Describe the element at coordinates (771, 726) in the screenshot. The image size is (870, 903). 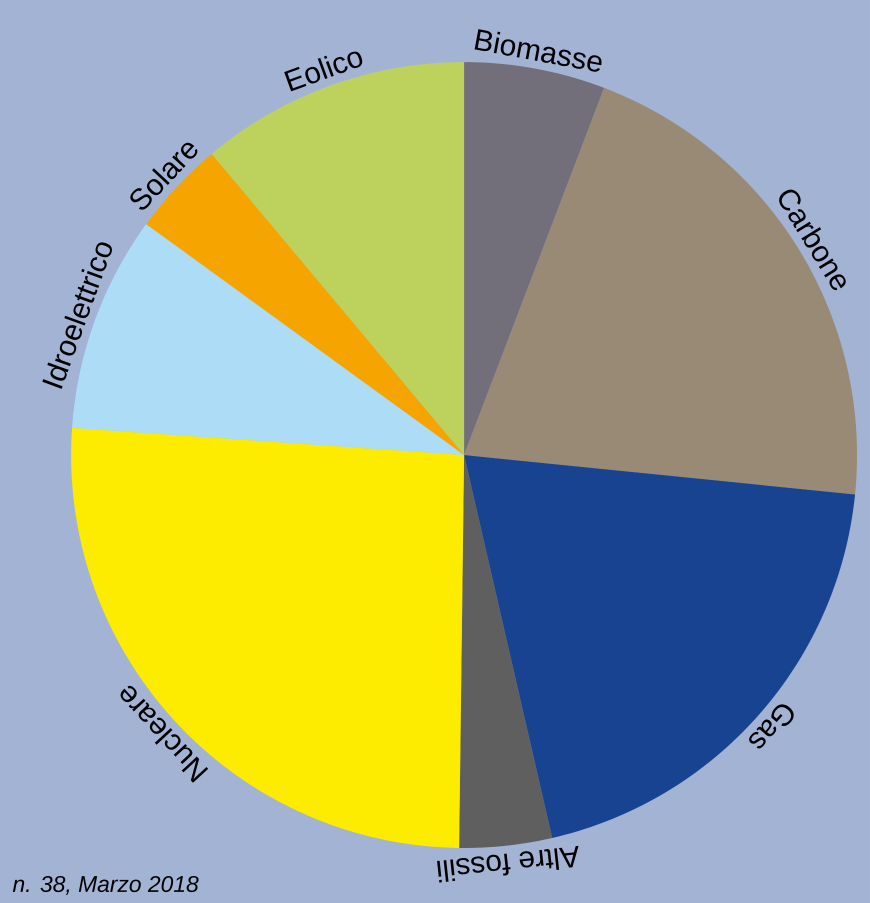
I see `slice-label: Gas` at that location.